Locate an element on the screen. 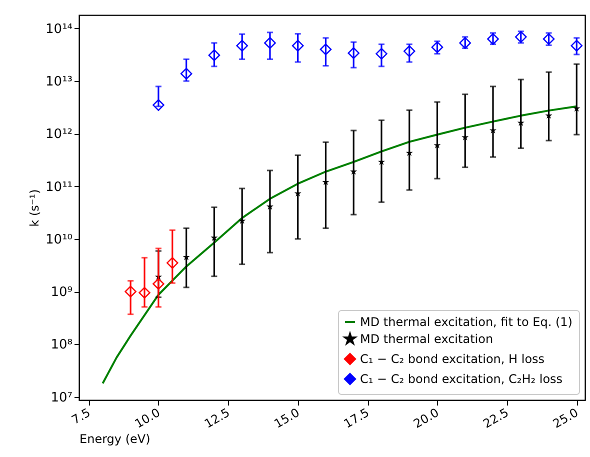 The image size is (590, 457). legend-label: C₁ − C₂ bond excitation, H loss is located at coordinates (452, 359).